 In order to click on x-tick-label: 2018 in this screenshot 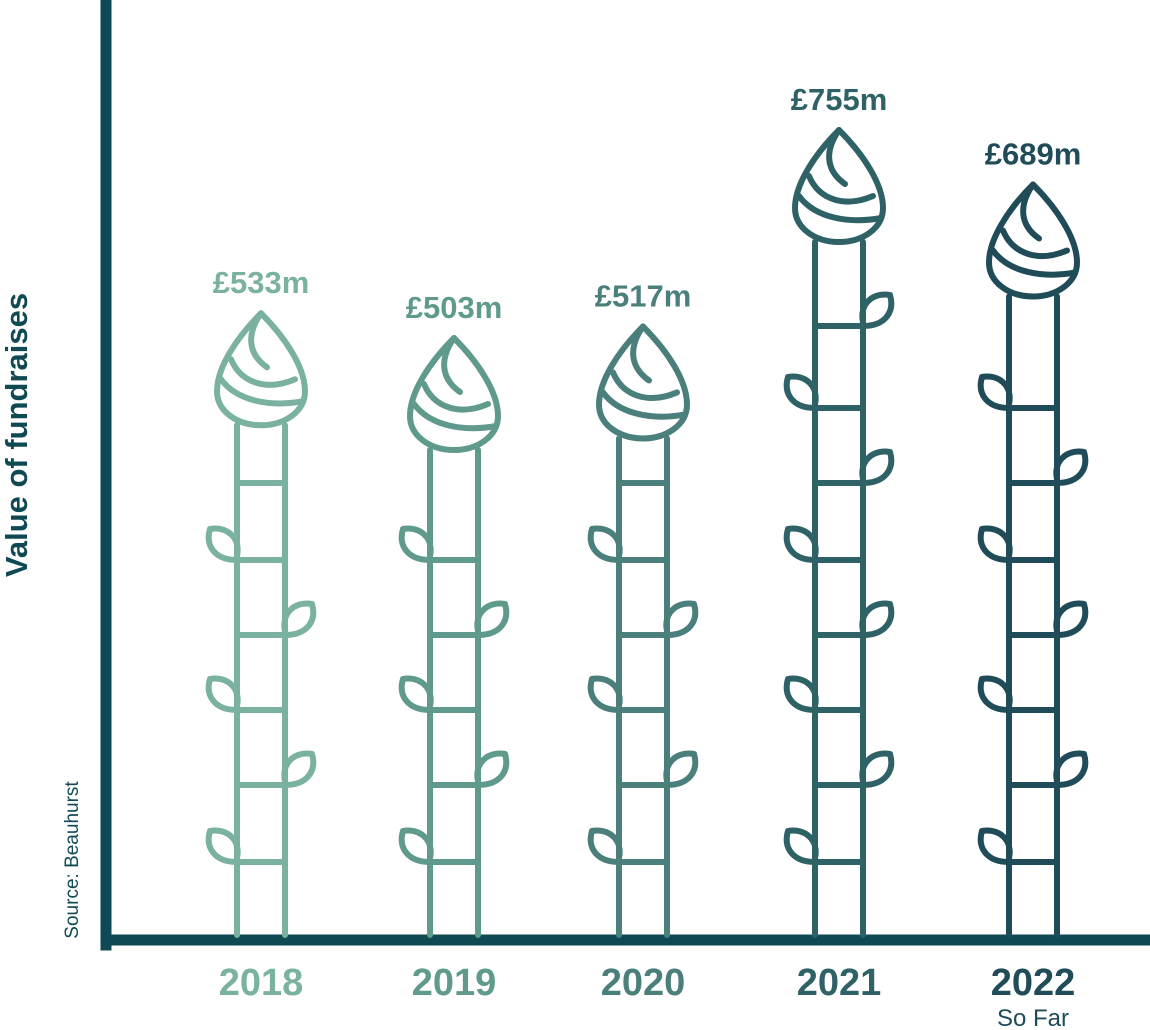, I will do `click(261, 983)`.